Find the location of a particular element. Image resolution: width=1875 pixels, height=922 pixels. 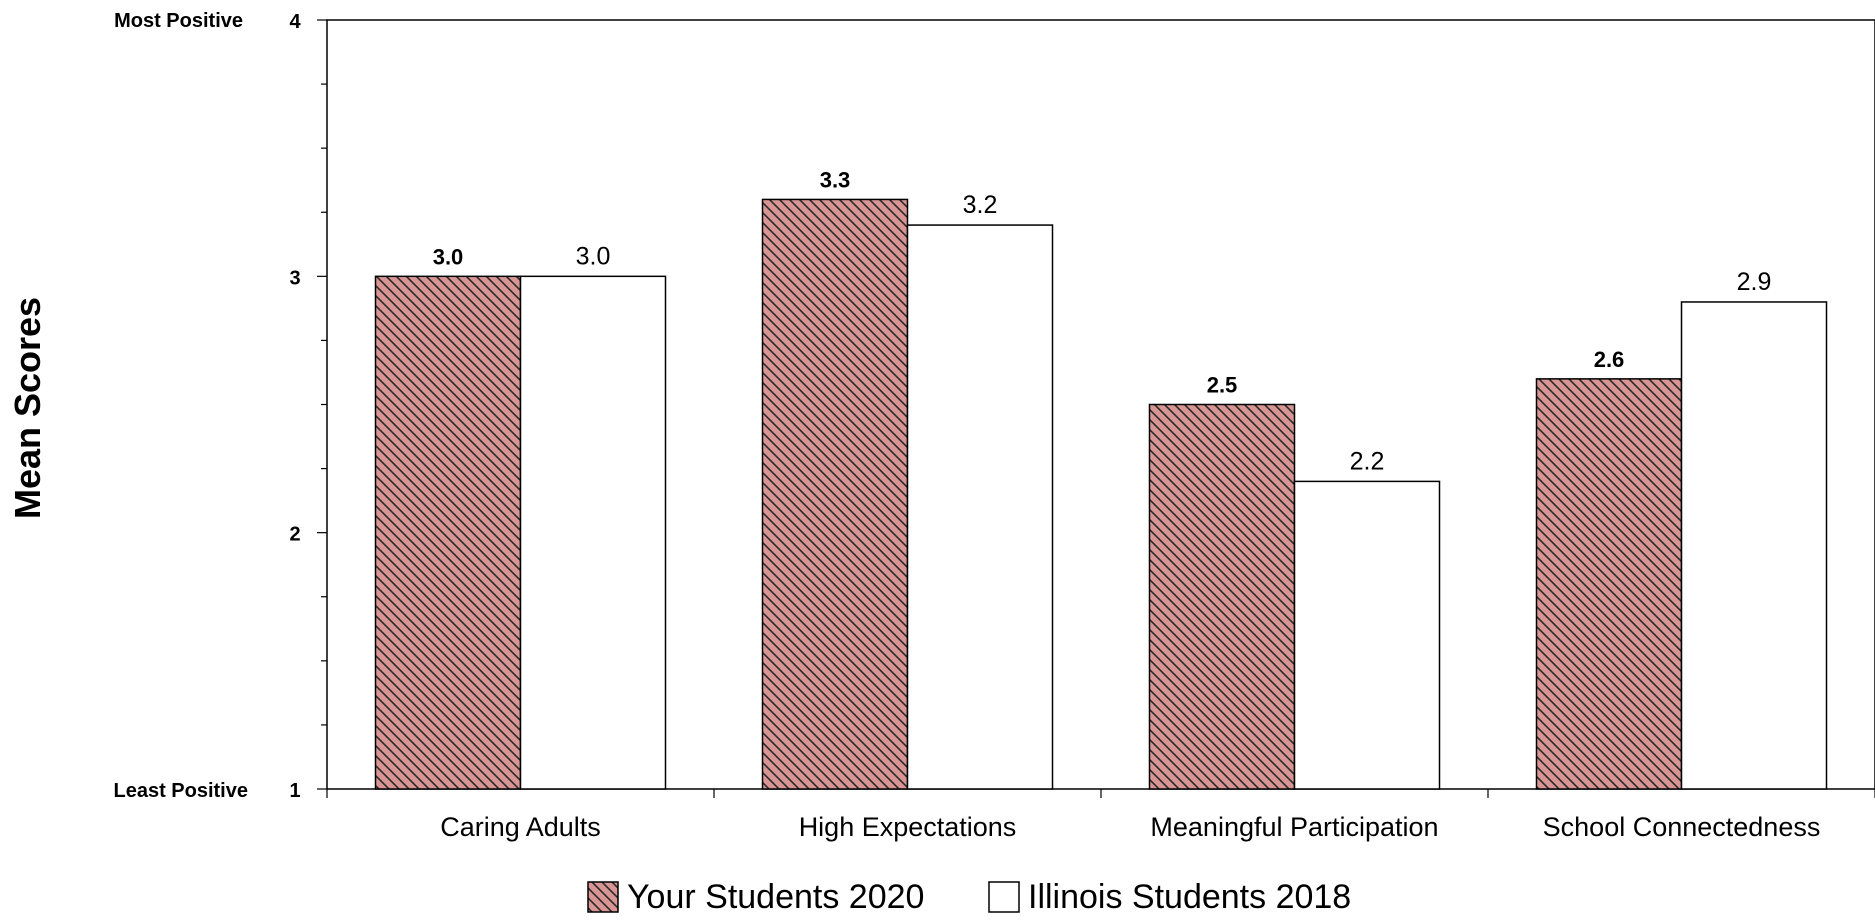

bar-value-label: 2.6 is located at coordinates (1609, 359).